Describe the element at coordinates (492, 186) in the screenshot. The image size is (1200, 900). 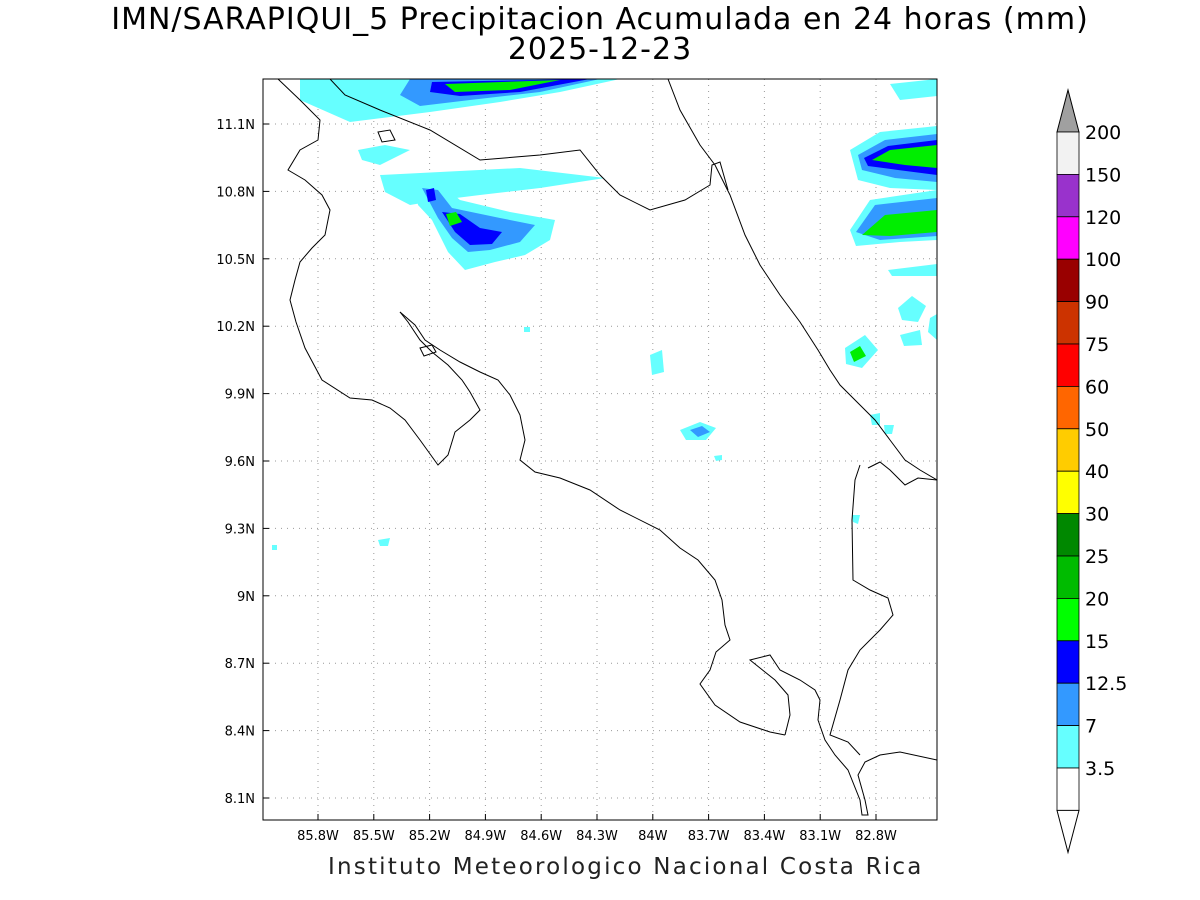
I see `precip-3.5-band` at that location.